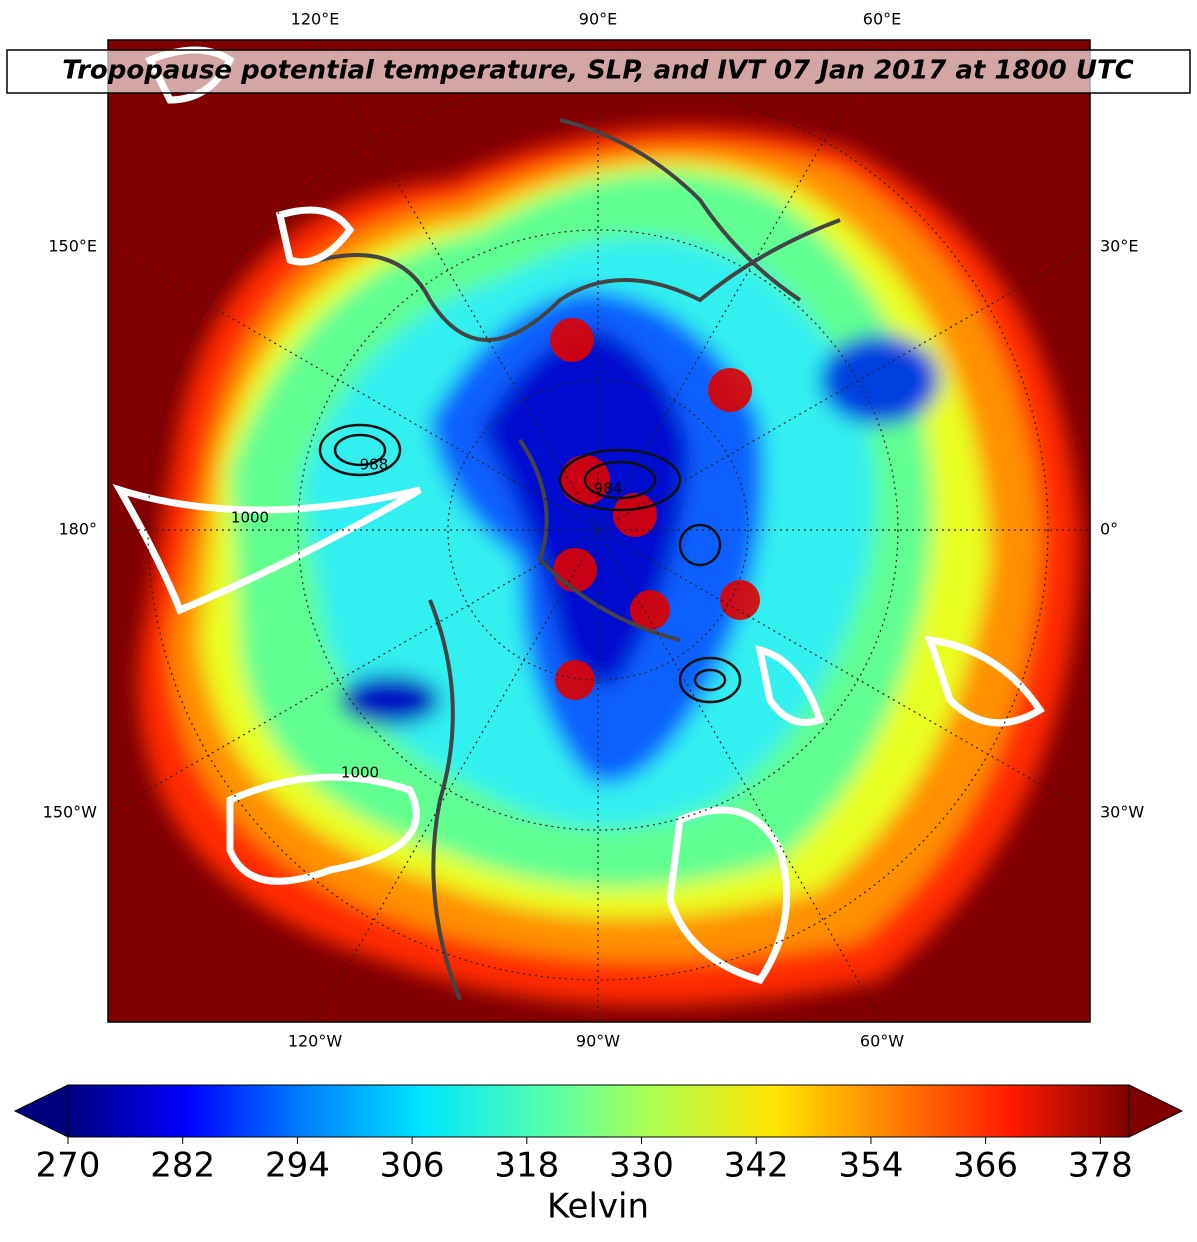 The height and width of the screenshot is (1242, 1197). What do you see at coordinates (1109, 529) in the screenshot?
I see `lon-label: 0°` at bounding box center [1109, 529].